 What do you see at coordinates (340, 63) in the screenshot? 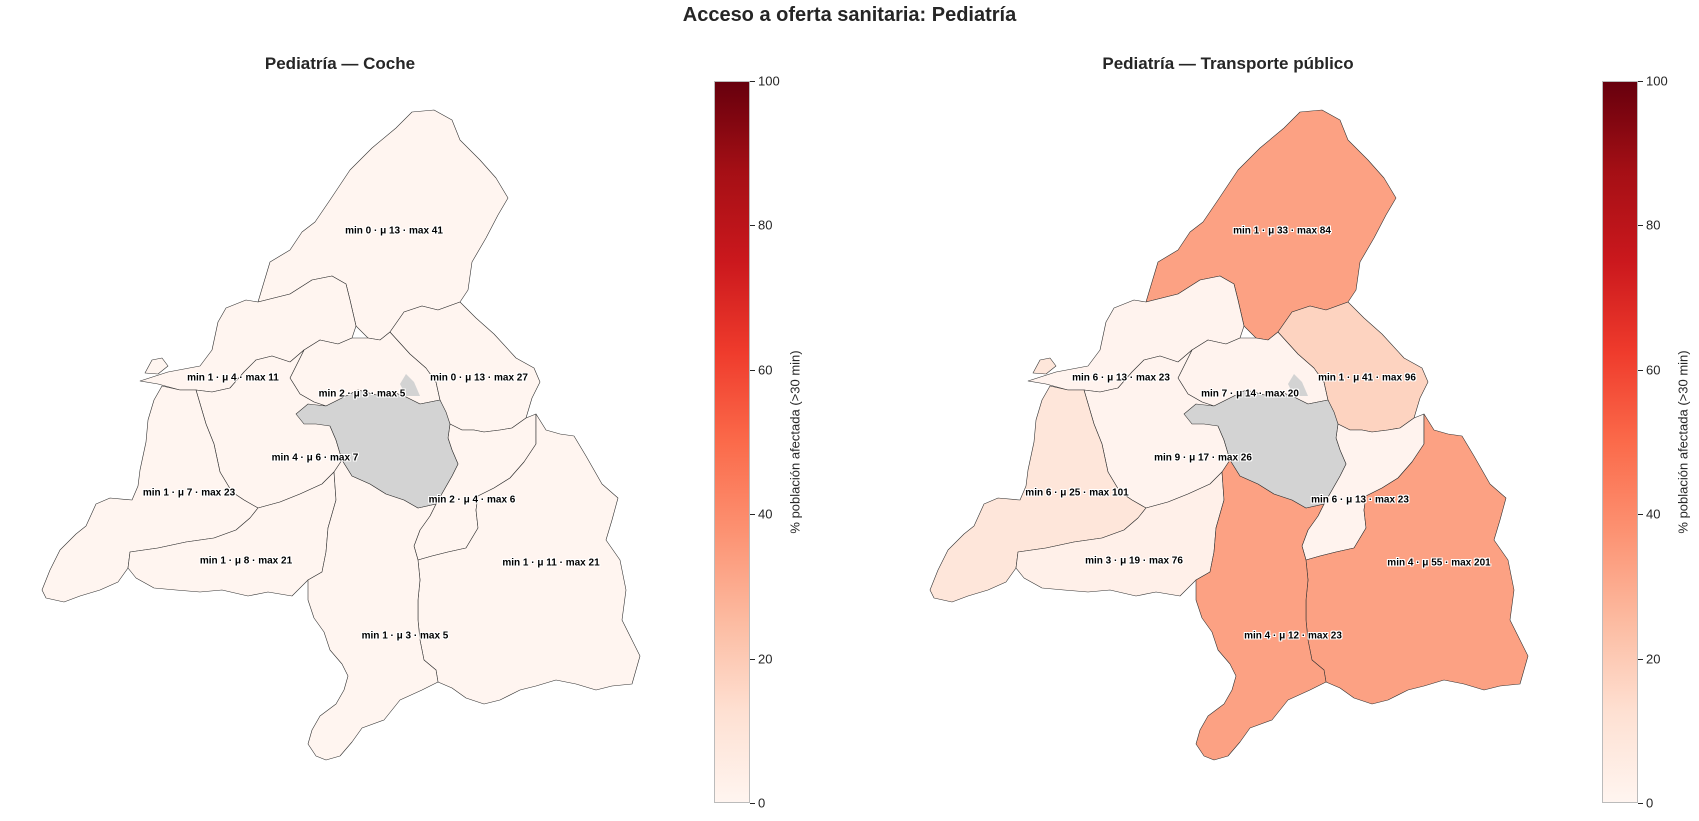
I see `panel-title-car: Pediatría — Coche` at bounding box center [340, 63].